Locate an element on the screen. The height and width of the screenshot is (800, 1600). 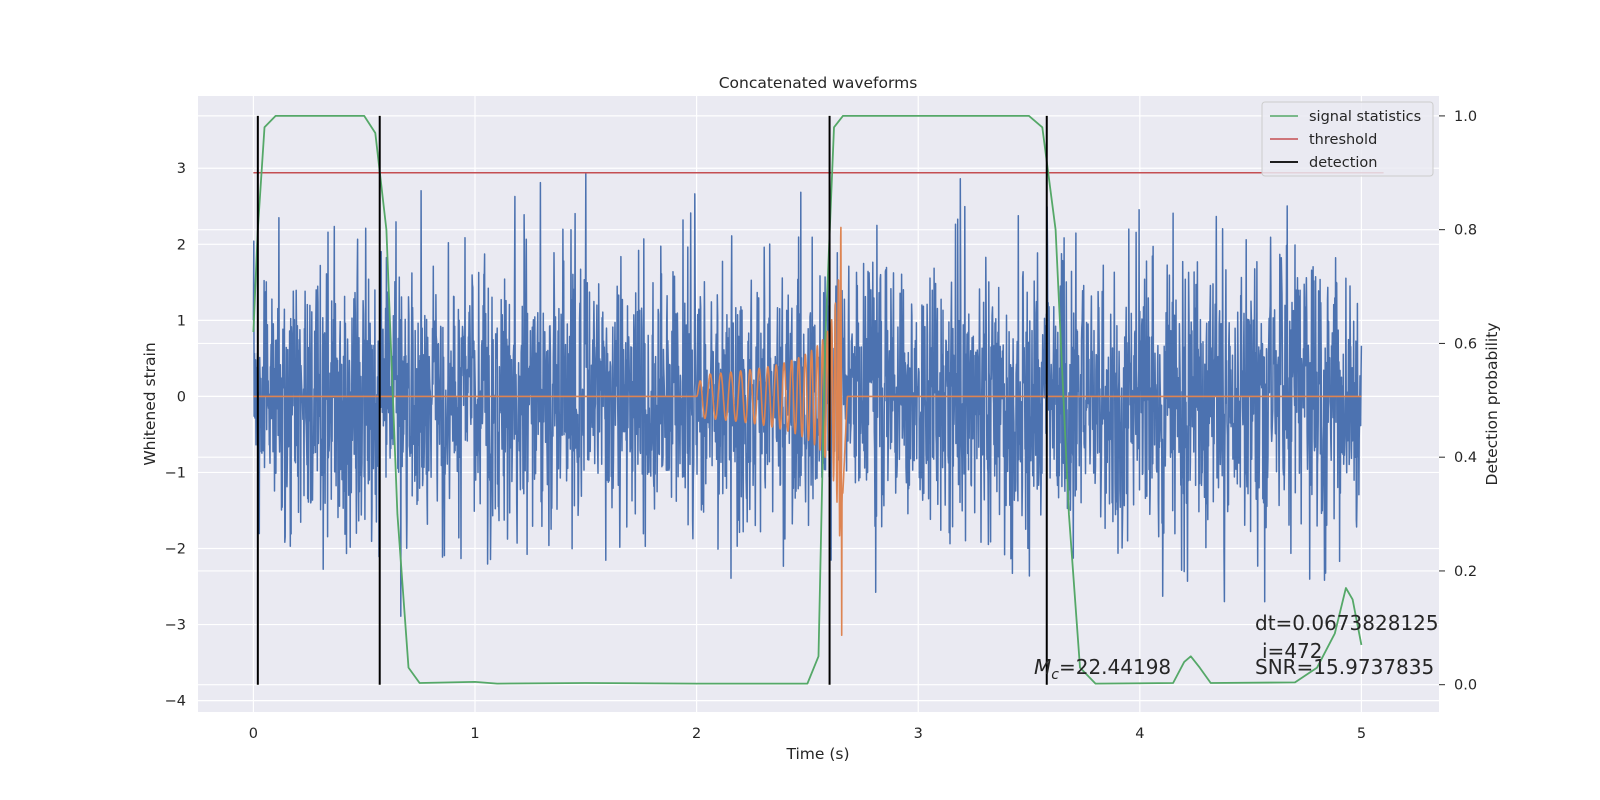
y-left-tick-label: 0 is located at coordinates (181, 397).